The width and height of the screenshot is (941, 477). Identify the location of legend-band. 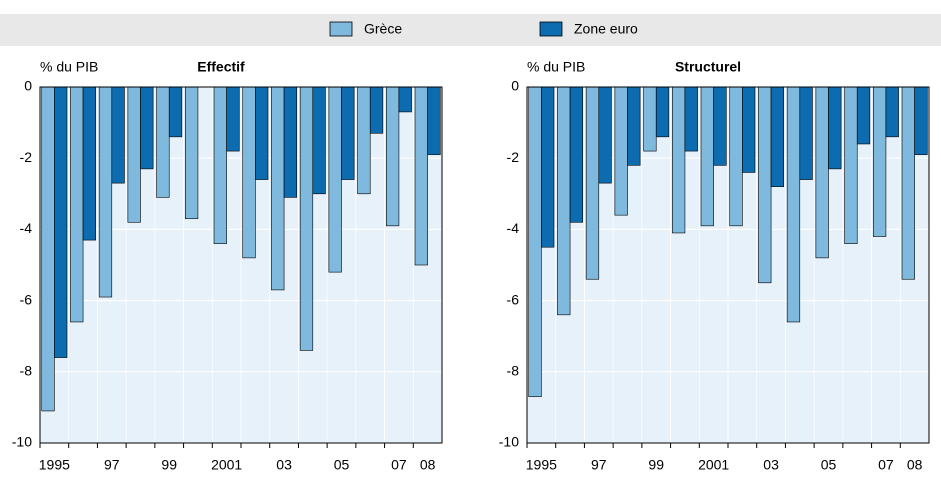
(470, 30).